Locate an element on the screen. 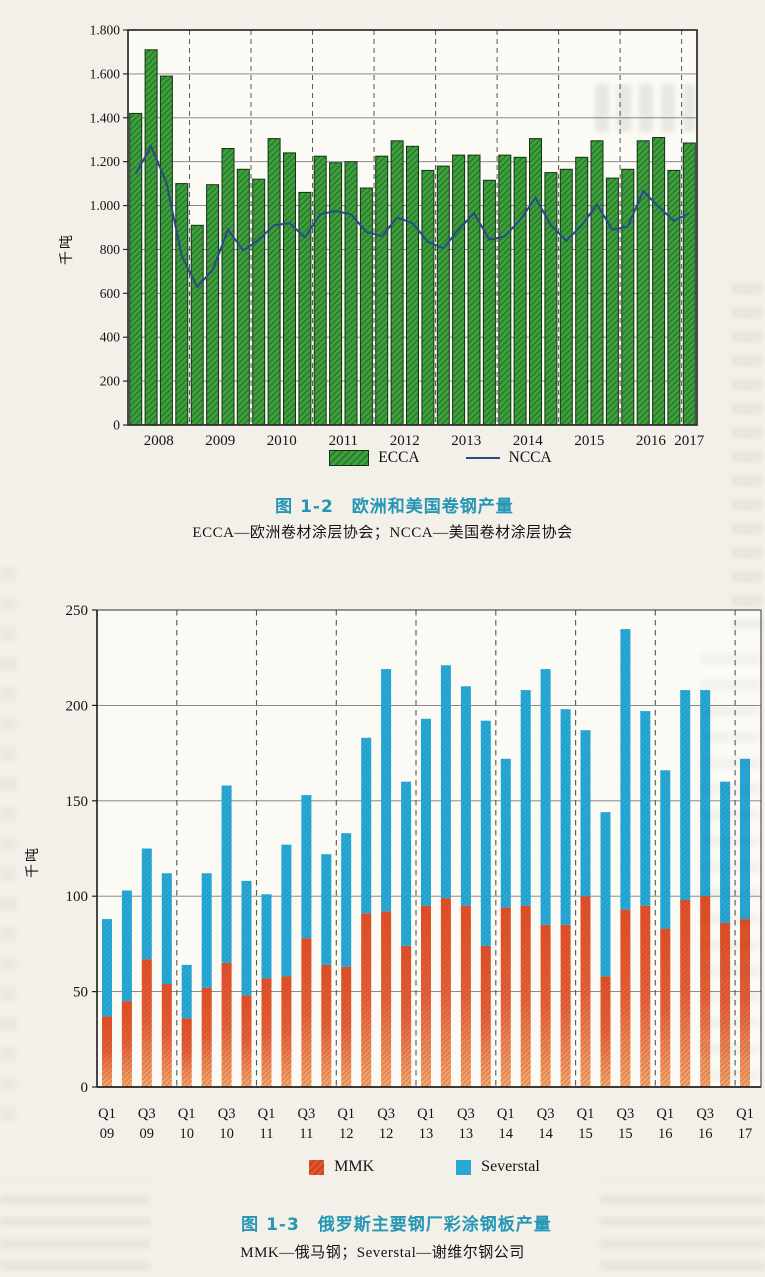 Image resolution: width=765 pixels, height=1277 pixels. figure-1-3-subcaption: MMK—俄马钢；Severstal—谢维尔钢公司 is located at coordinates (382, 1253).